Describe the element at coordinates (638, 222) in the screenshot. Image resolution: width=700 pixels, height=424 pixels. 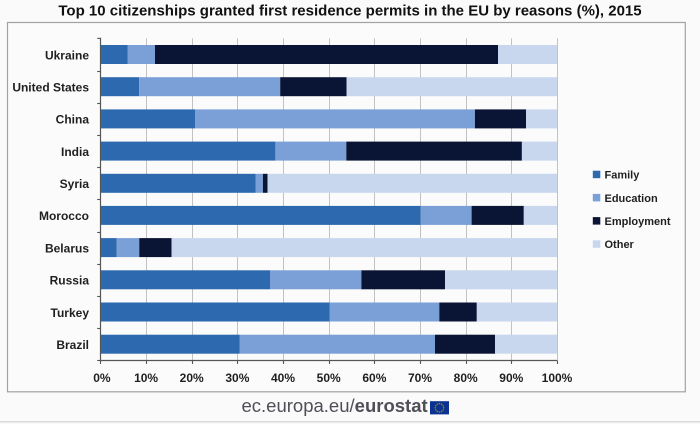
I see `svg-text: Employment` at that location.